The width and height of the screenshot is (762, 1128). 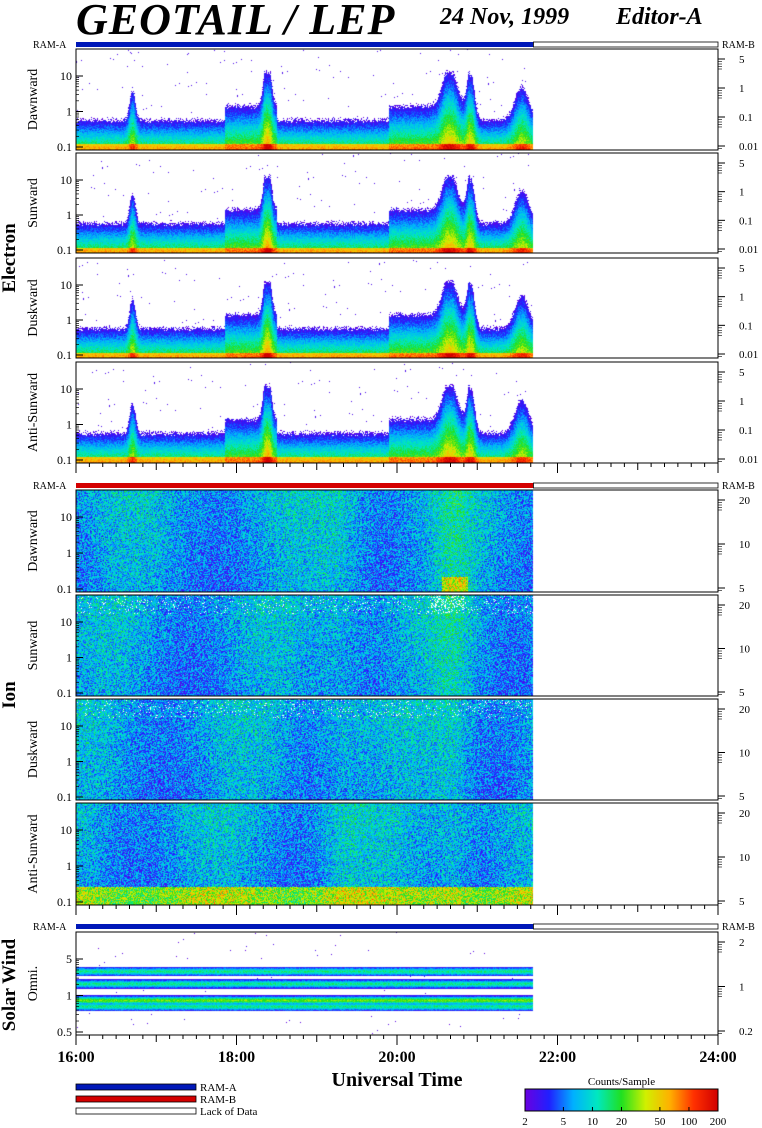 What do you see at coordinates (75, 1057) in the screenshot?
I see `x-tick-label: 16:00` at bounding box center [75, 1057].